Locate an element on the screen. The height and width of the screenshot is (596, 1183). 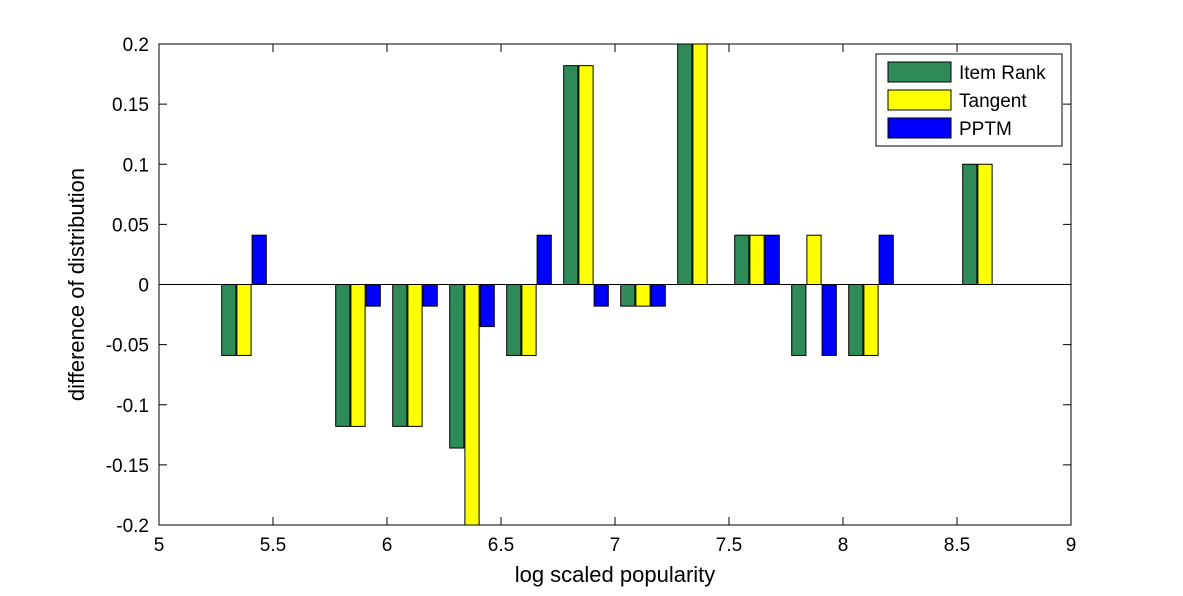
y-tick-label: 0.05 is located at coordinates (130, 225).